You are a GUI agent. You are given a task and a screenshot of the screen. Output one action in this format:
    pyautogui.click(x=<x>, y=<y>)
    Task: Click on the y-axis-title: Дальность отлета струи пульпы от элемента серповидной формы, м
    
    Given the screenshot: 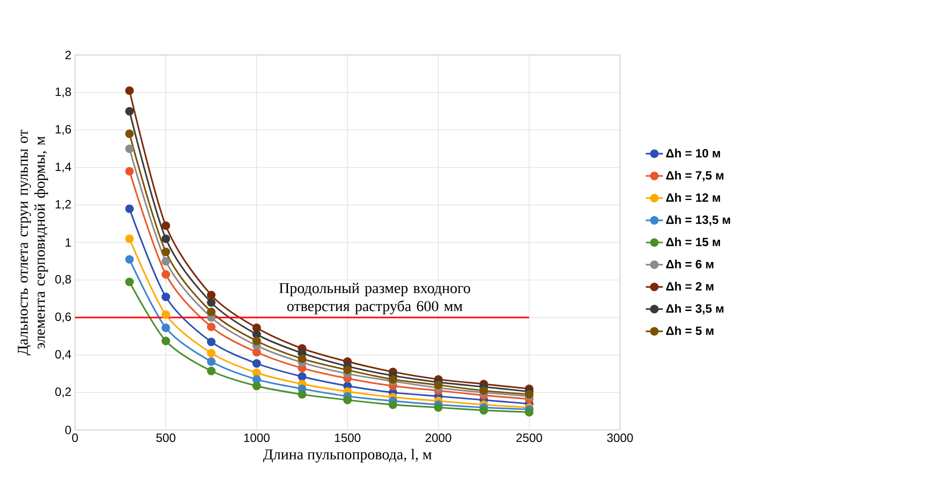 What is the action you would take?
    pyautogui.click(x=33, y=243)
    